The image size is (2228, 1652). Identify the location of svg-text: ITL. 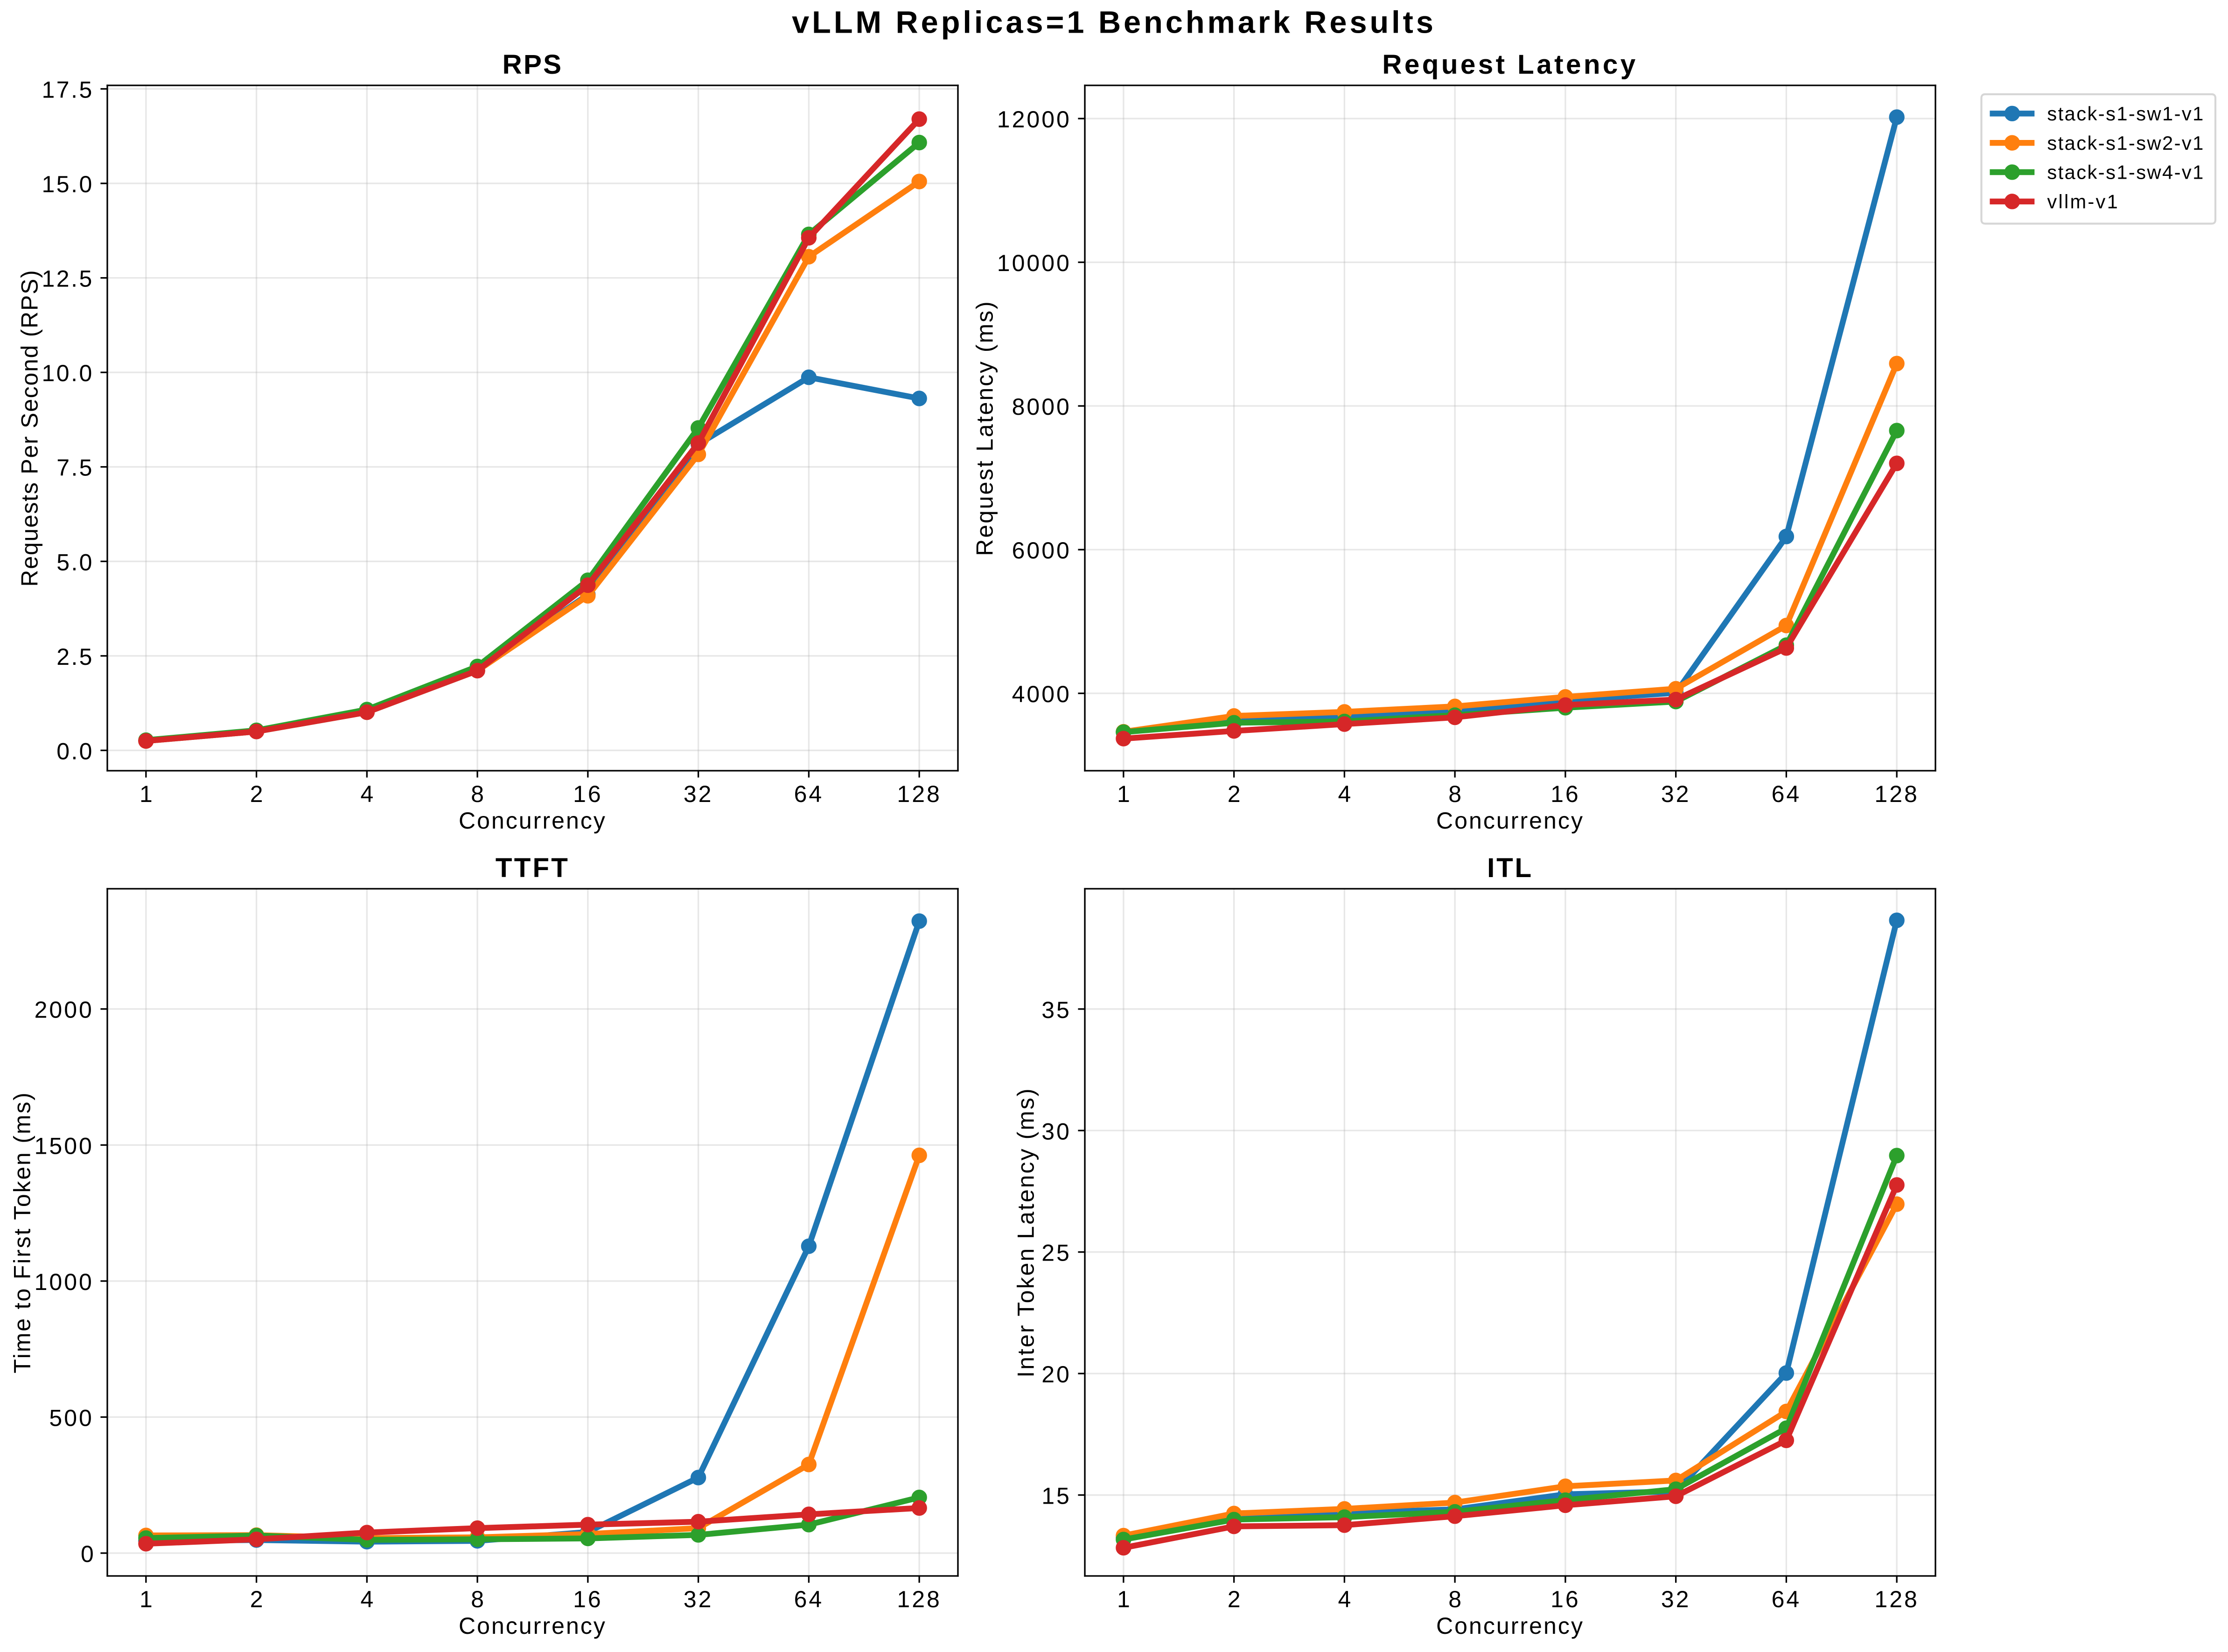
(1510, 868).